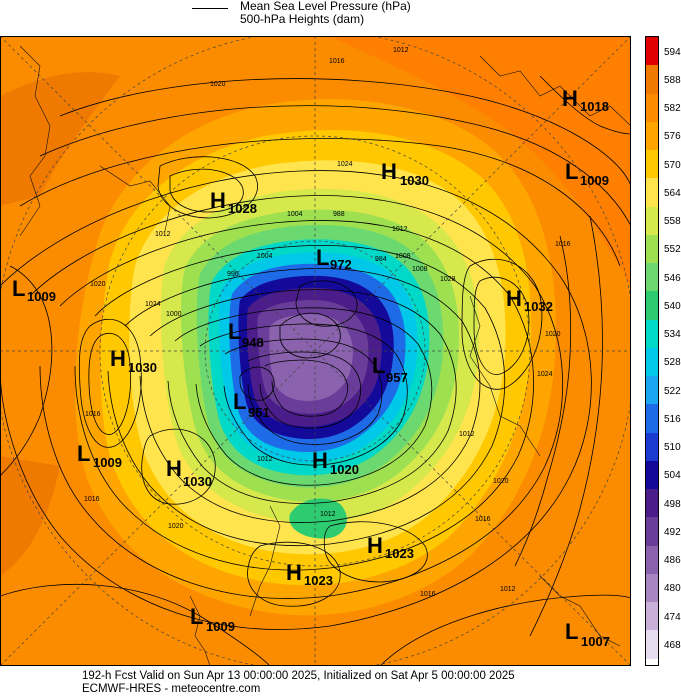 The image size is (681, 700). I want to click on colorbar-label: 522, so click(672, 391).